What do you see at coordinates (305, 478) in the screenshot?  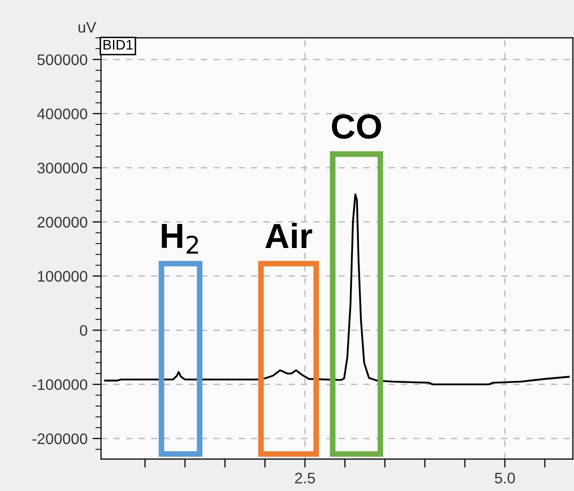 I see `x-tick-label: 2.5` at bounding box center [305, 478].